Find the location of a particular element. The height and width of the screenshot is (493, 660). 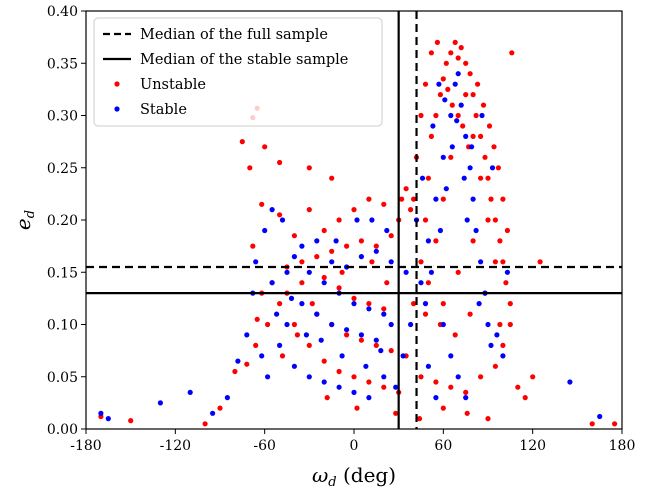

y-tick-label: 0.10 is located at coordinates (62, 326).